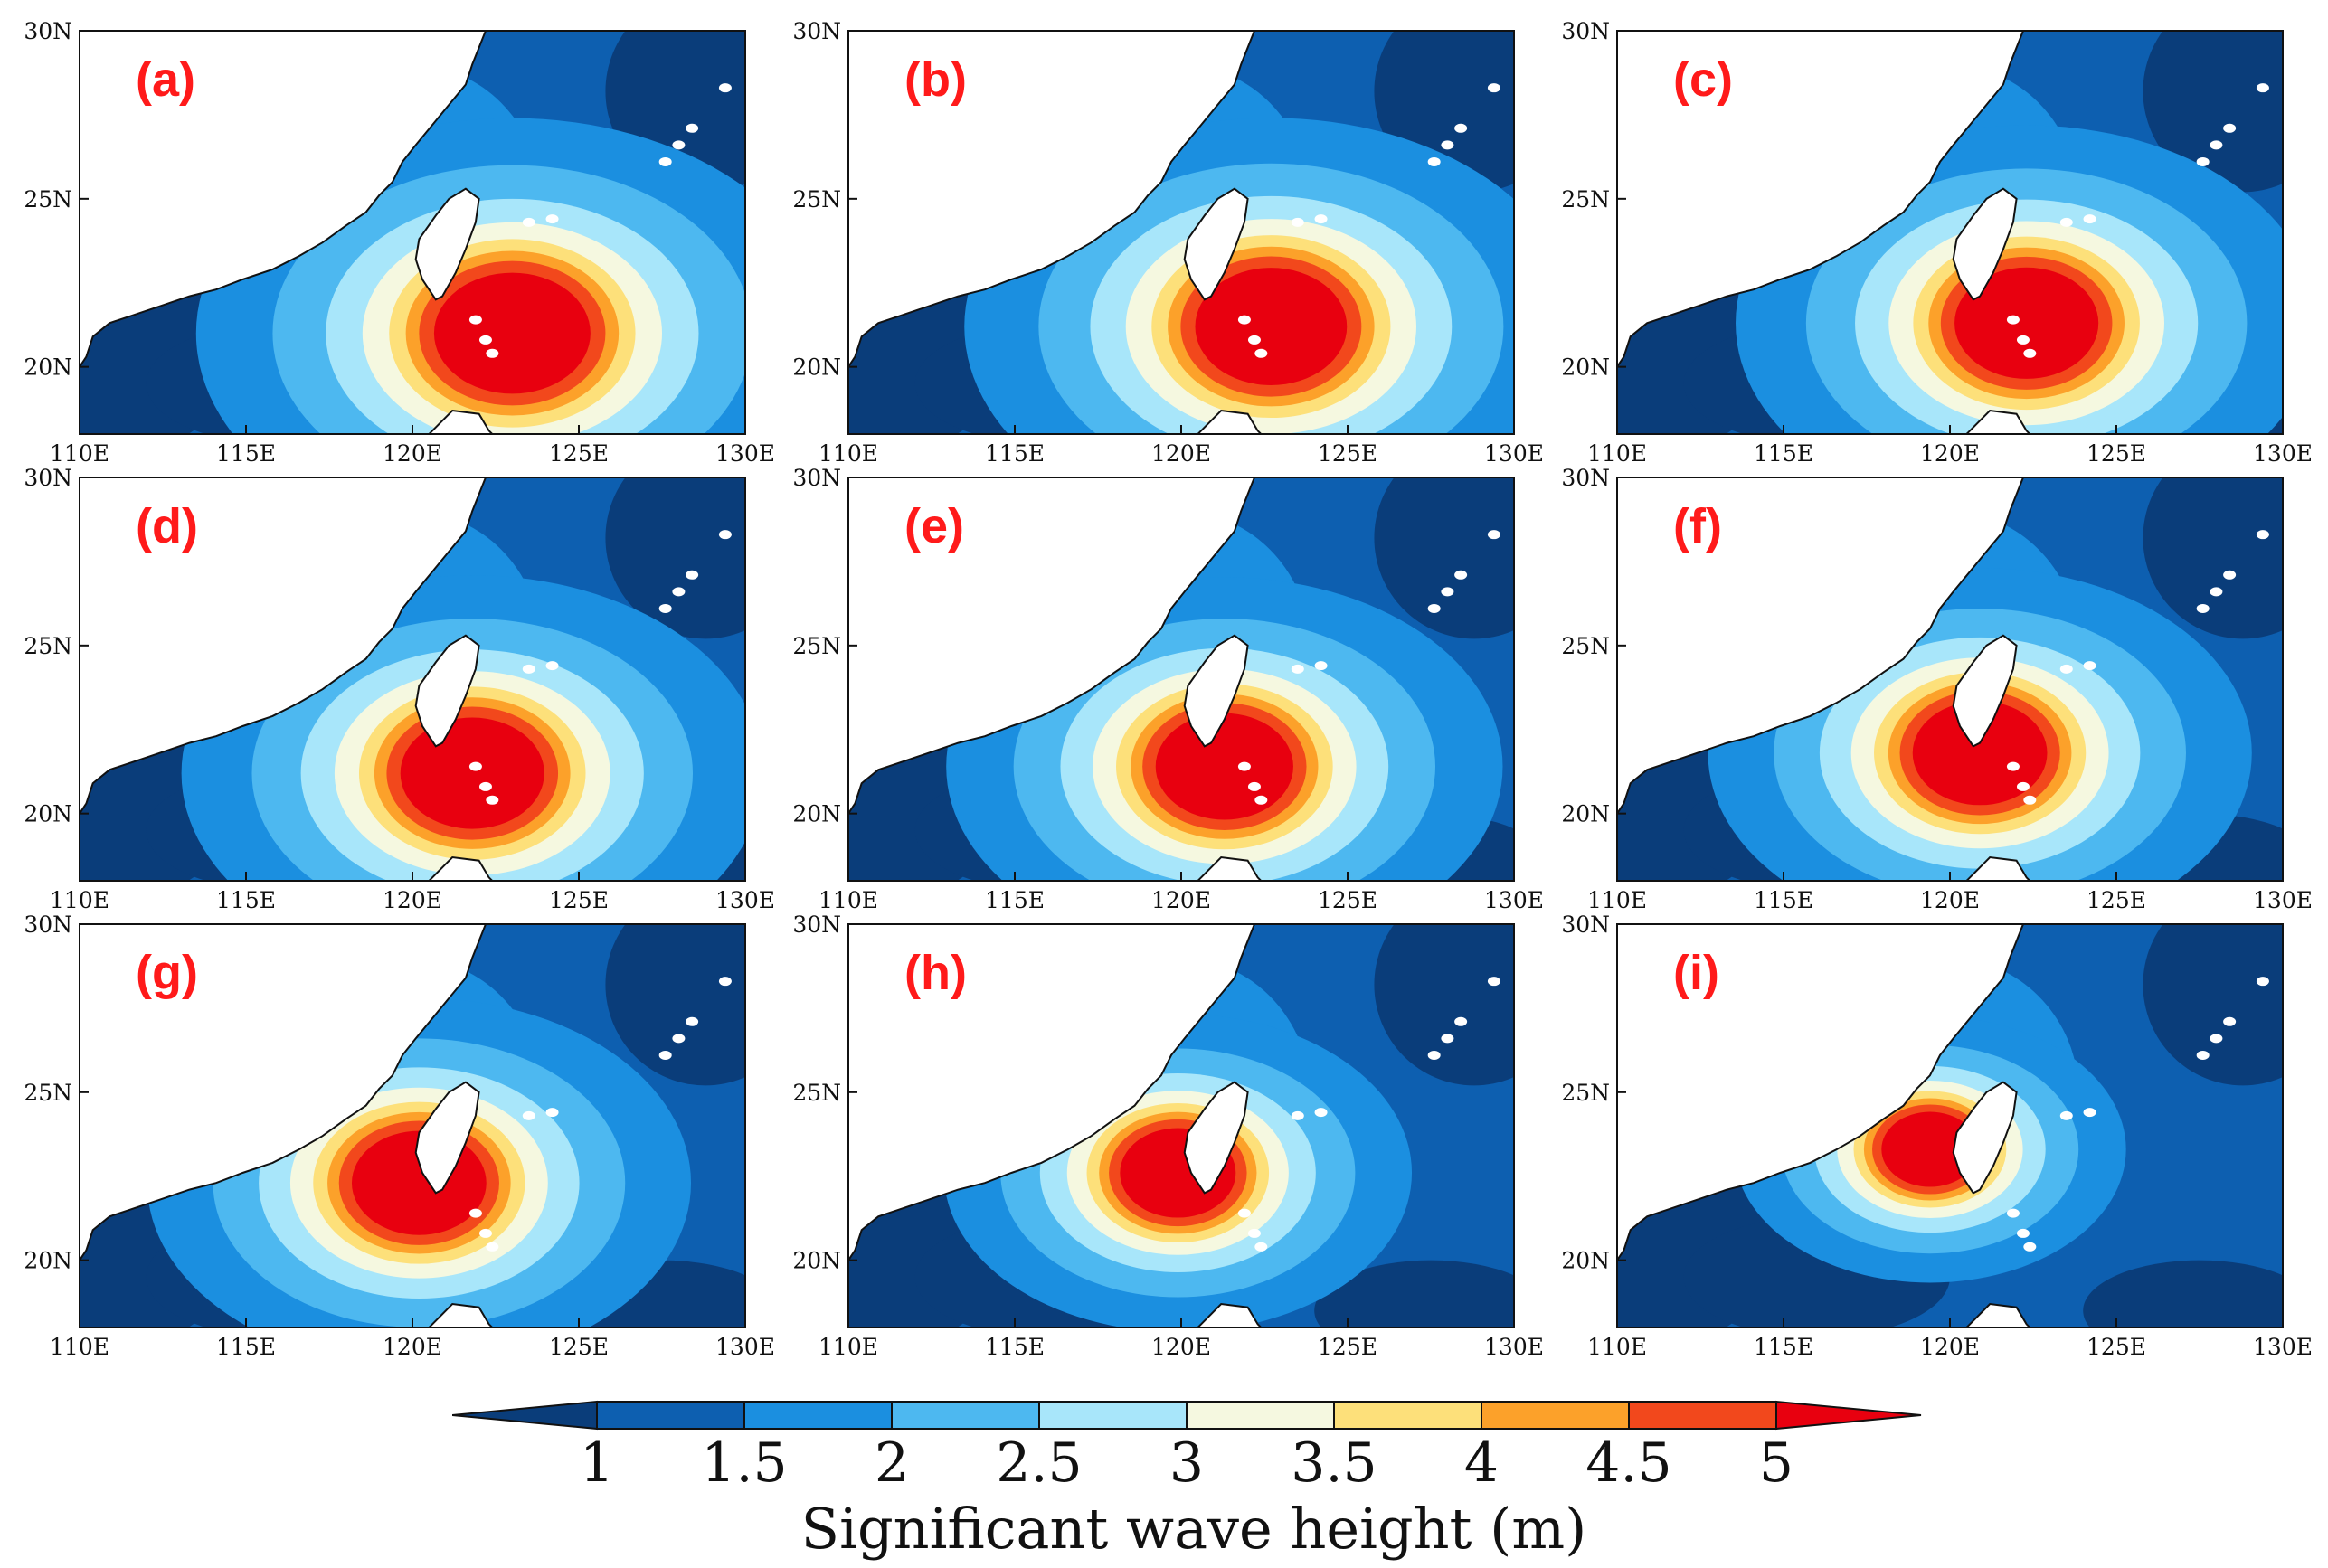  Describe the element at coordinates (1848, 1415) in the screenshot. I see `colorbar-max-arrow` at that location.